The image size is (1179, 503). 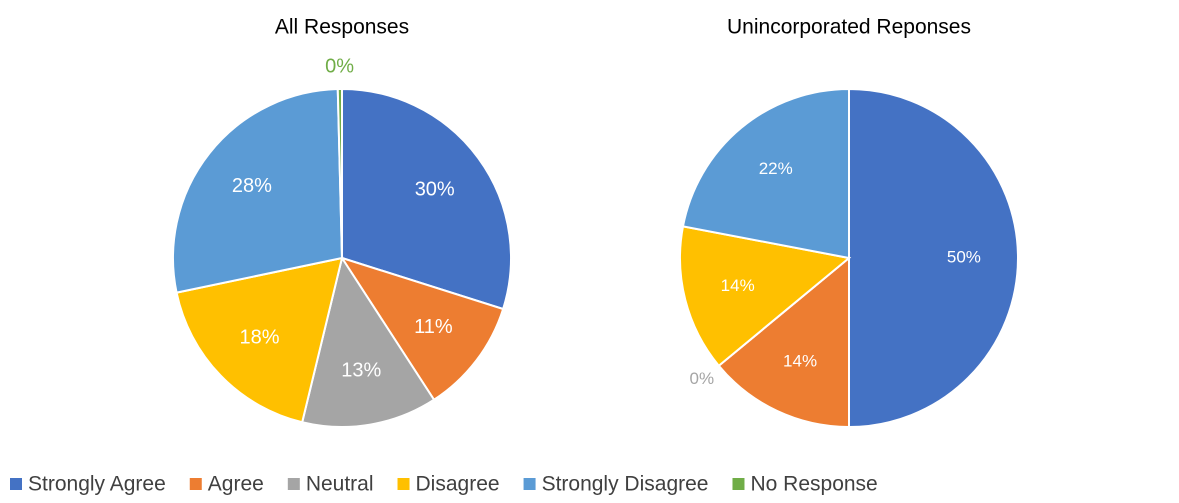 I want to click on legend-label: Strongly Agree, so click(x=97, y=484).